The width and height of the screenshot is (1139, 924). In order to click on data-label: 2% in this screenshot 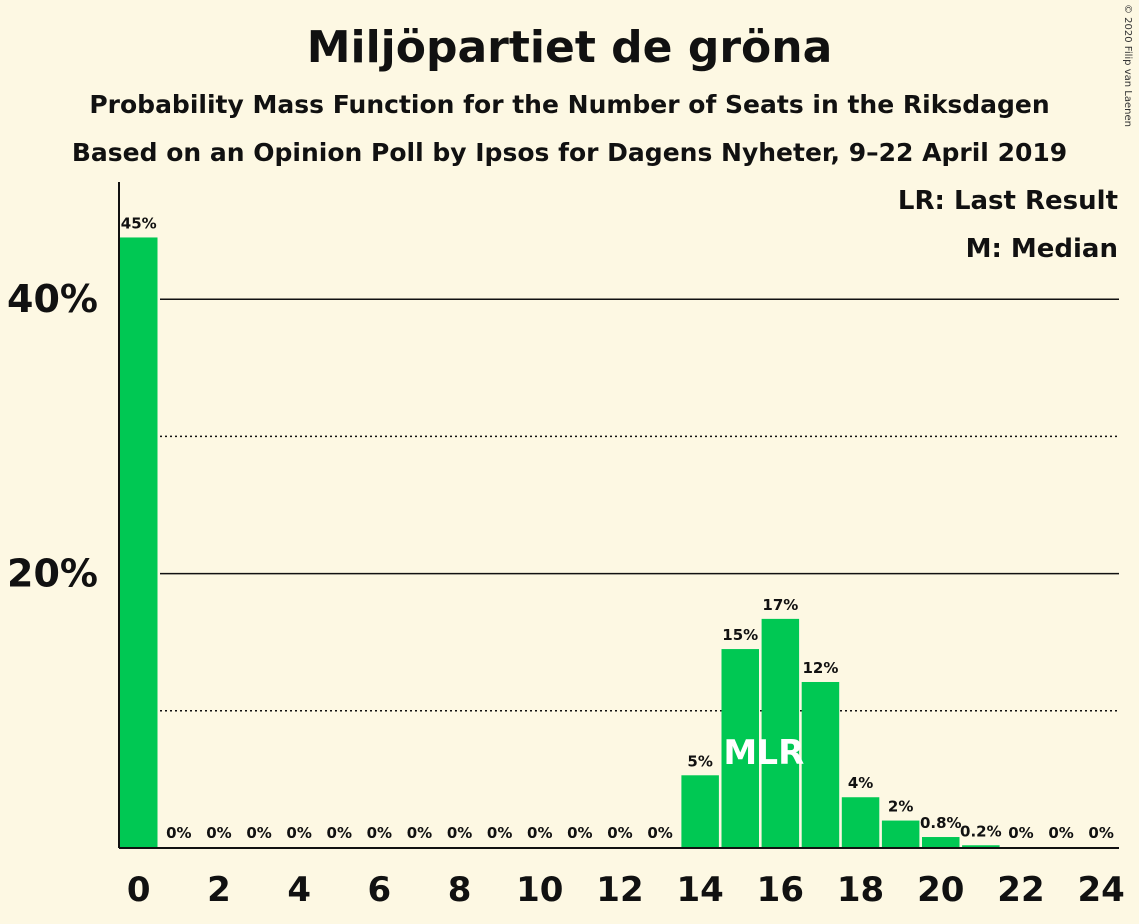, I will do `click(900, 807)`.